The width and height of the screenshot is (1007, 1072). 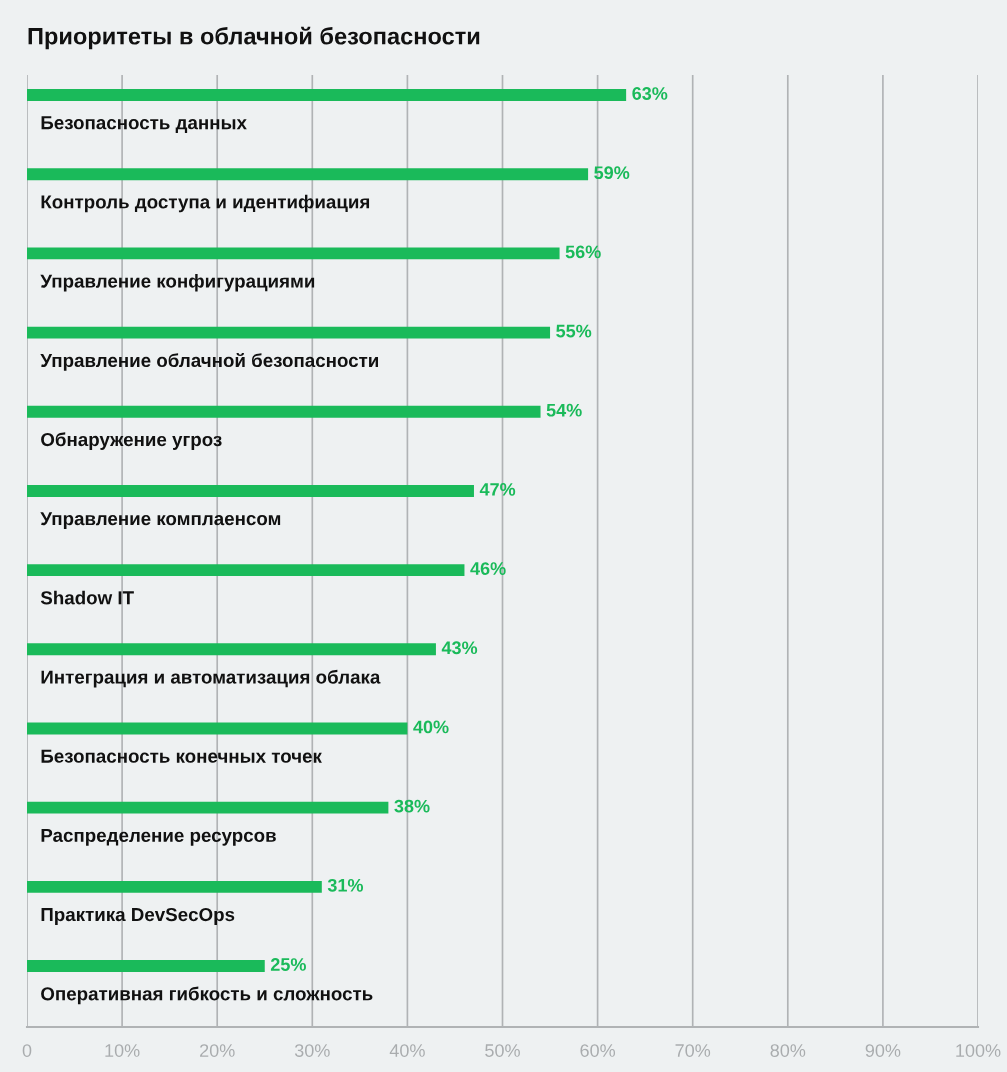 I want to click on y-tick-label: Безопасность конечных точек, so click(x=181, y=756).